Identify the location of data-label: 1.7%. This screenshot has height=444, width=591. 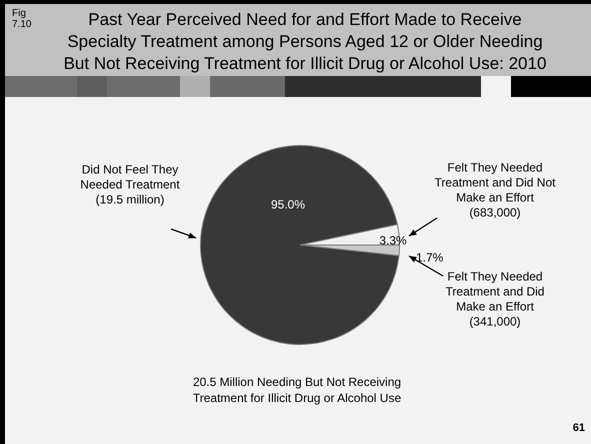
(430, 257).